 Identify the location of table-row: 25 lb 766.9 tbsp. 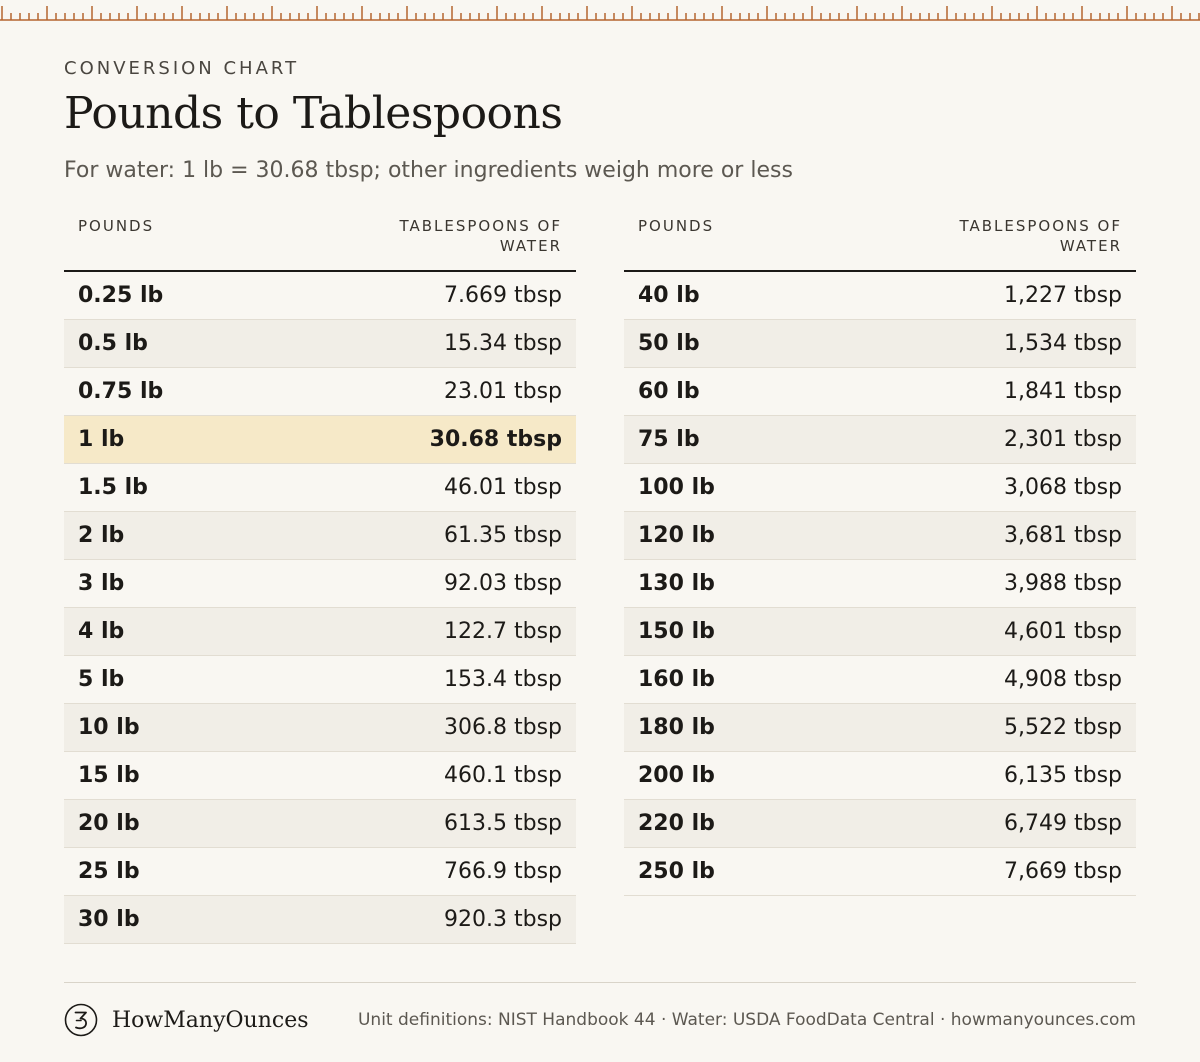
(320, 872).